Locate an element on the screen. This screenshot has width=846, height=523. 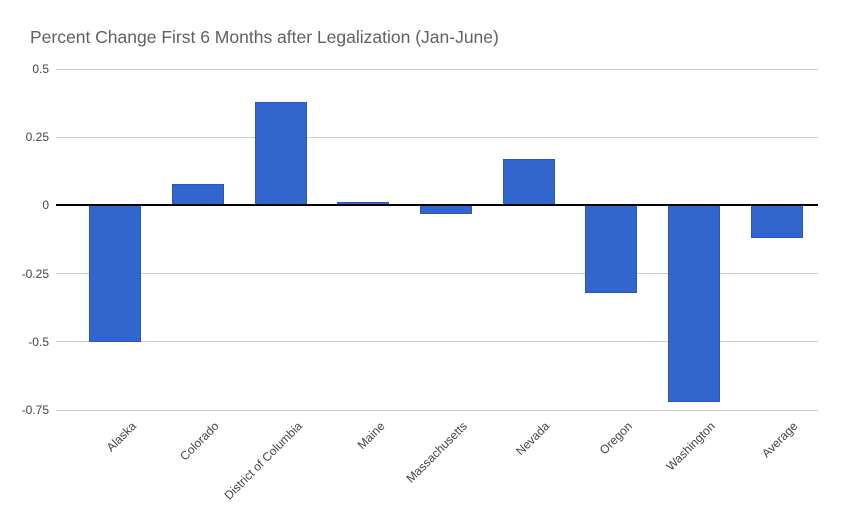
y-tick-label: -0.5 is located at coordinates (38, 341).